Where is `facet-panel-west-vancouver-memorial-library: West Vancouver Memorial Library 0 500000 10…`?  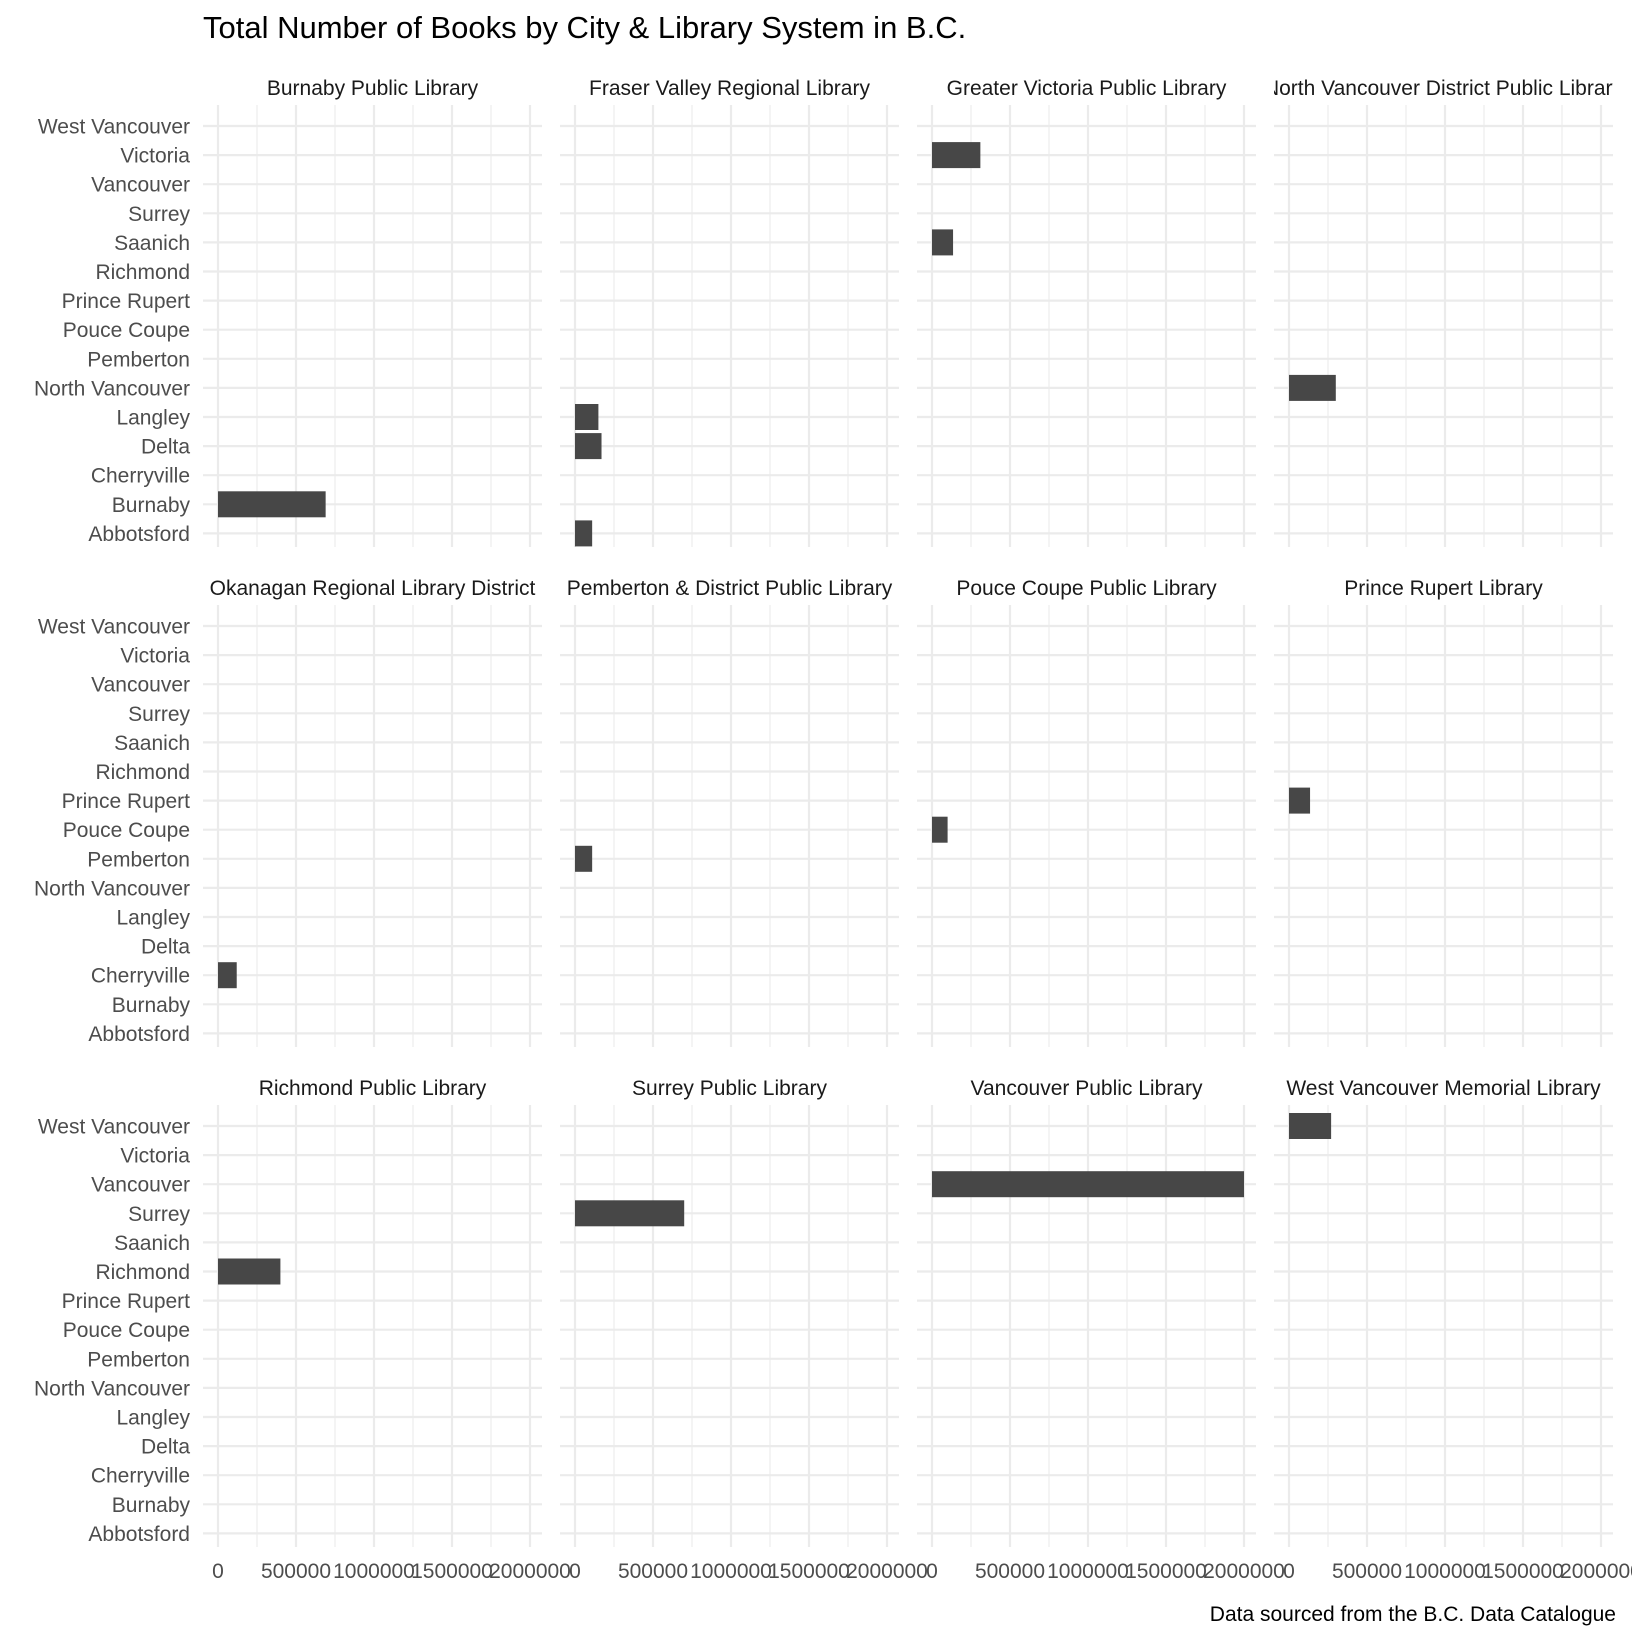 facet-panel-west-vancouver-memorial-library: West Vancouver Memorial Library 0 500000 10… is located at coordinates (1453, 1330).